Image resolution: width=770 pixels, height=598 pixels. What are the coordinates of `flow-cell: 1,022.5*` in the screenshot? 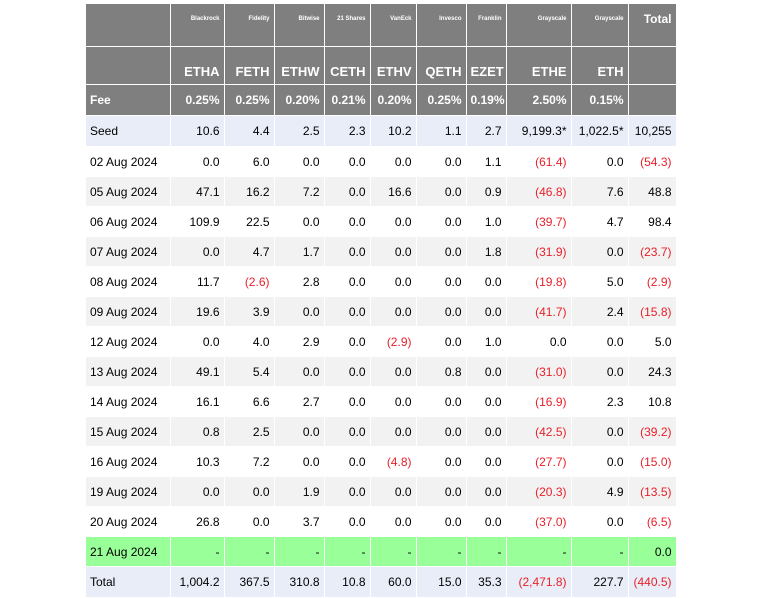 It's located at (600, 131).